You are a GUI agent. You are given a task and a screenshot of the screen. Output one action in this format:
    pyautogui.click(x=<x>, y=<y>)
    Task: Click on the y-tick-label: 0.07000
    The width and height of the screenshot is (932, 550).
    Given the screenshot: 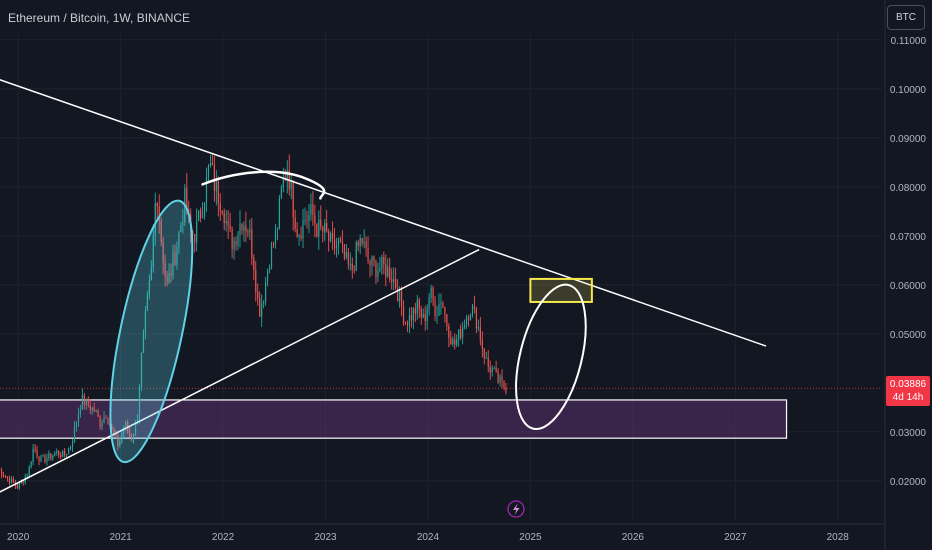 What is the action you would take?
    pyautogui.click(x=908, y=237)
    